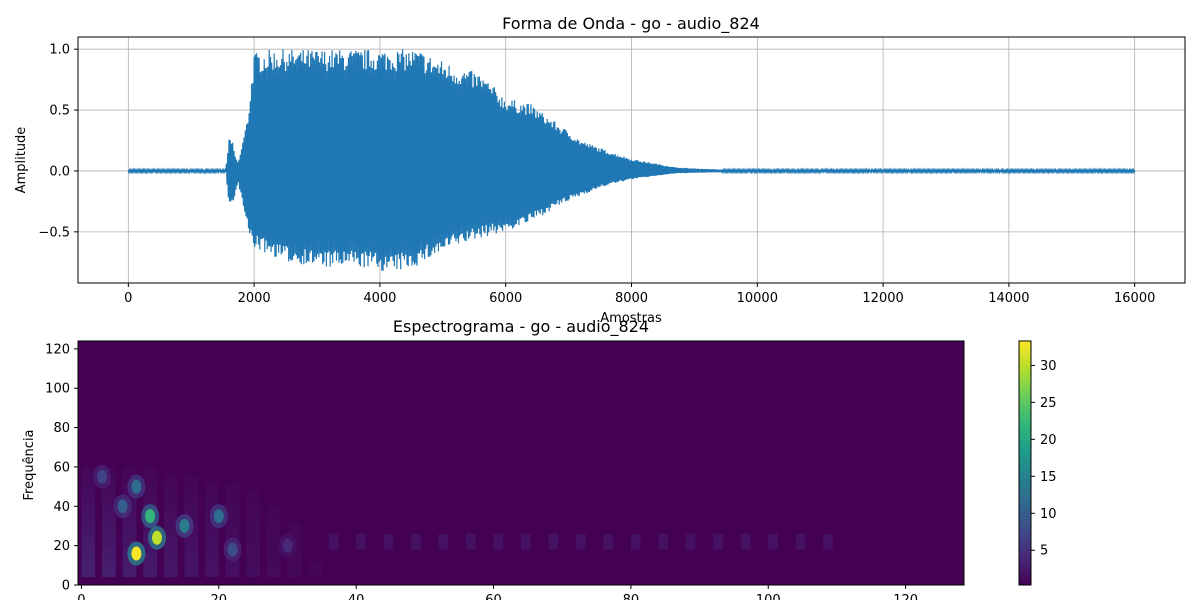  I want to click on y-tick-label: 20, so click(61, 546).